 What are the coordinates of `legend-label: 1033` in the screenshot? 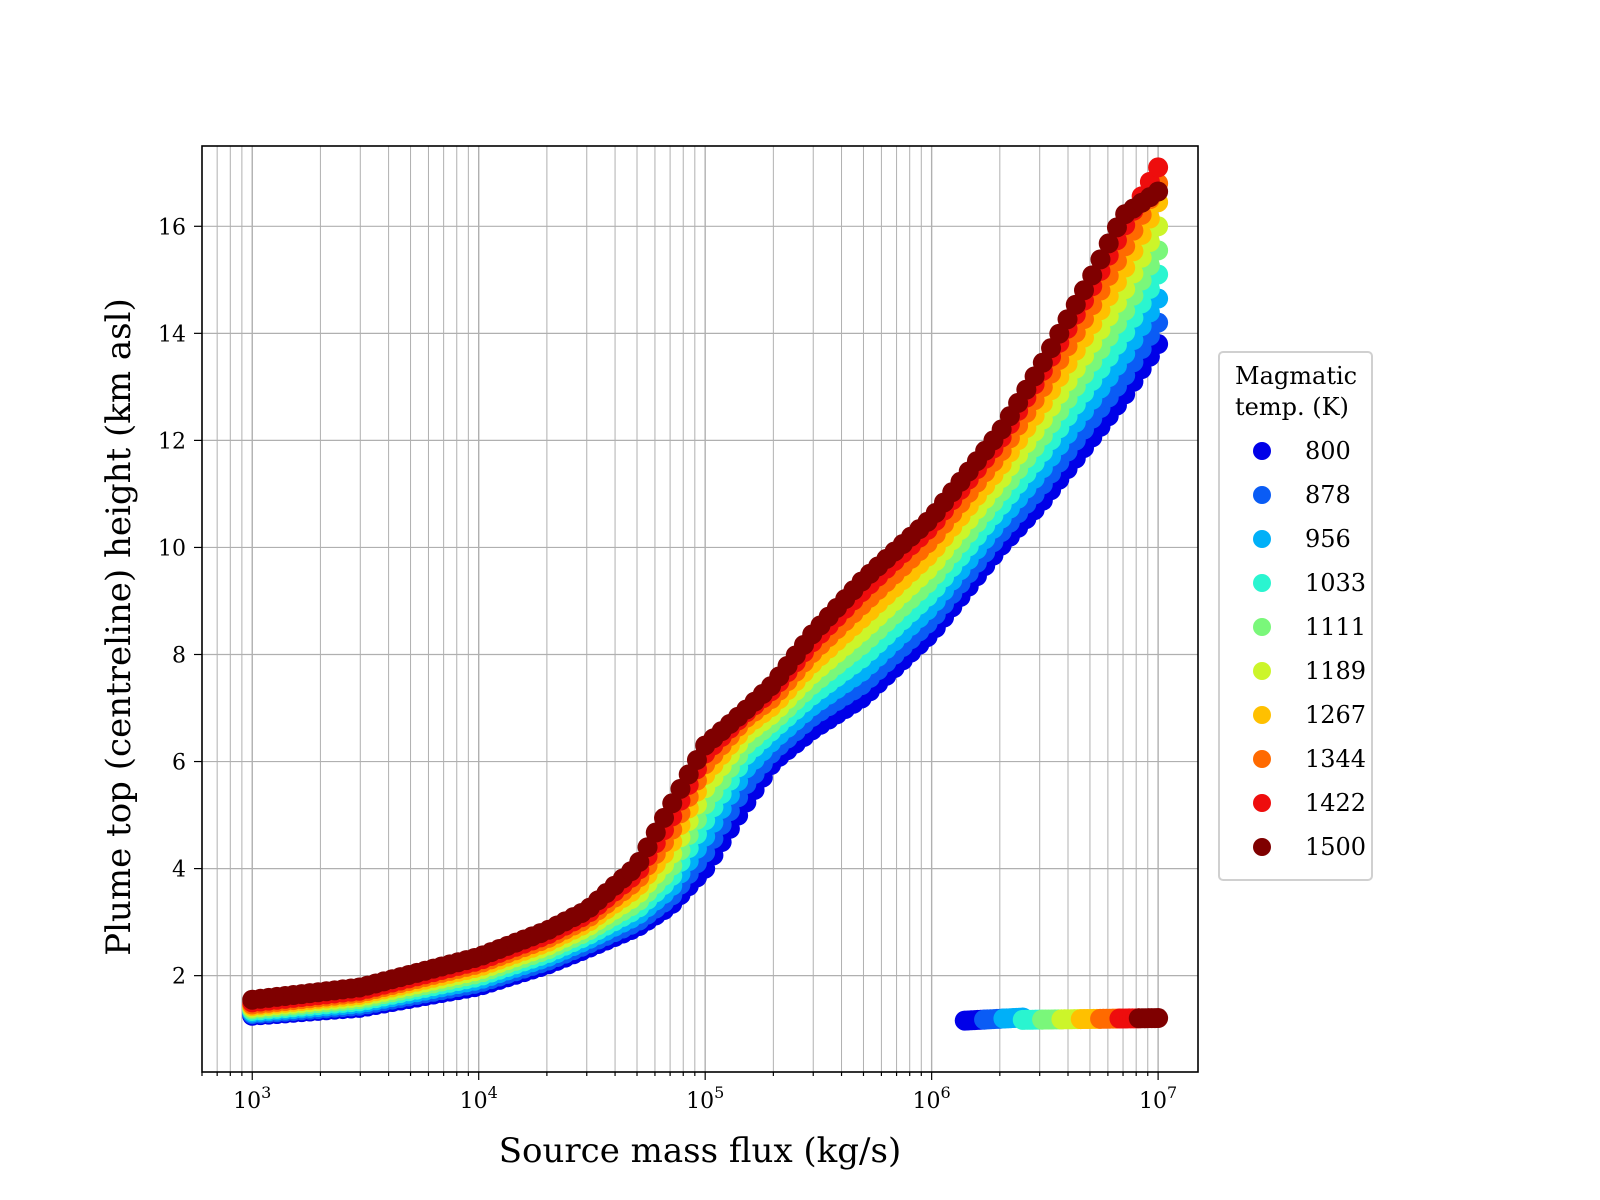 It's located at (1336, 583).